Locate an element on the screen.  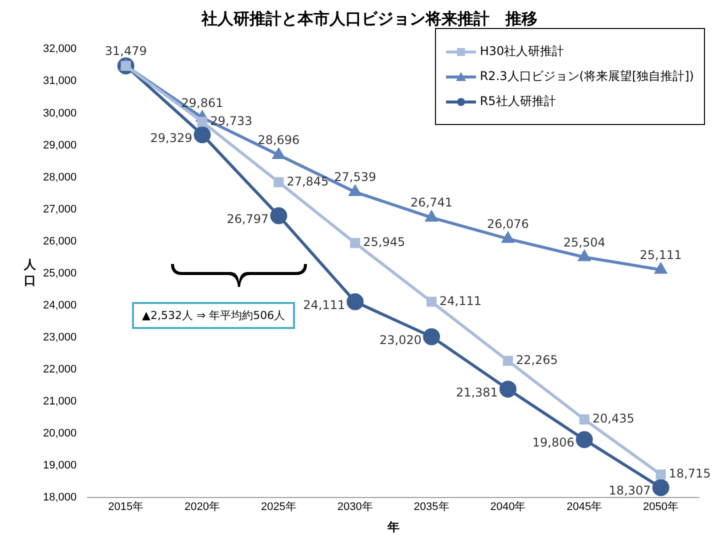
data-label: 19,806 is located at coordinates (553, 443).